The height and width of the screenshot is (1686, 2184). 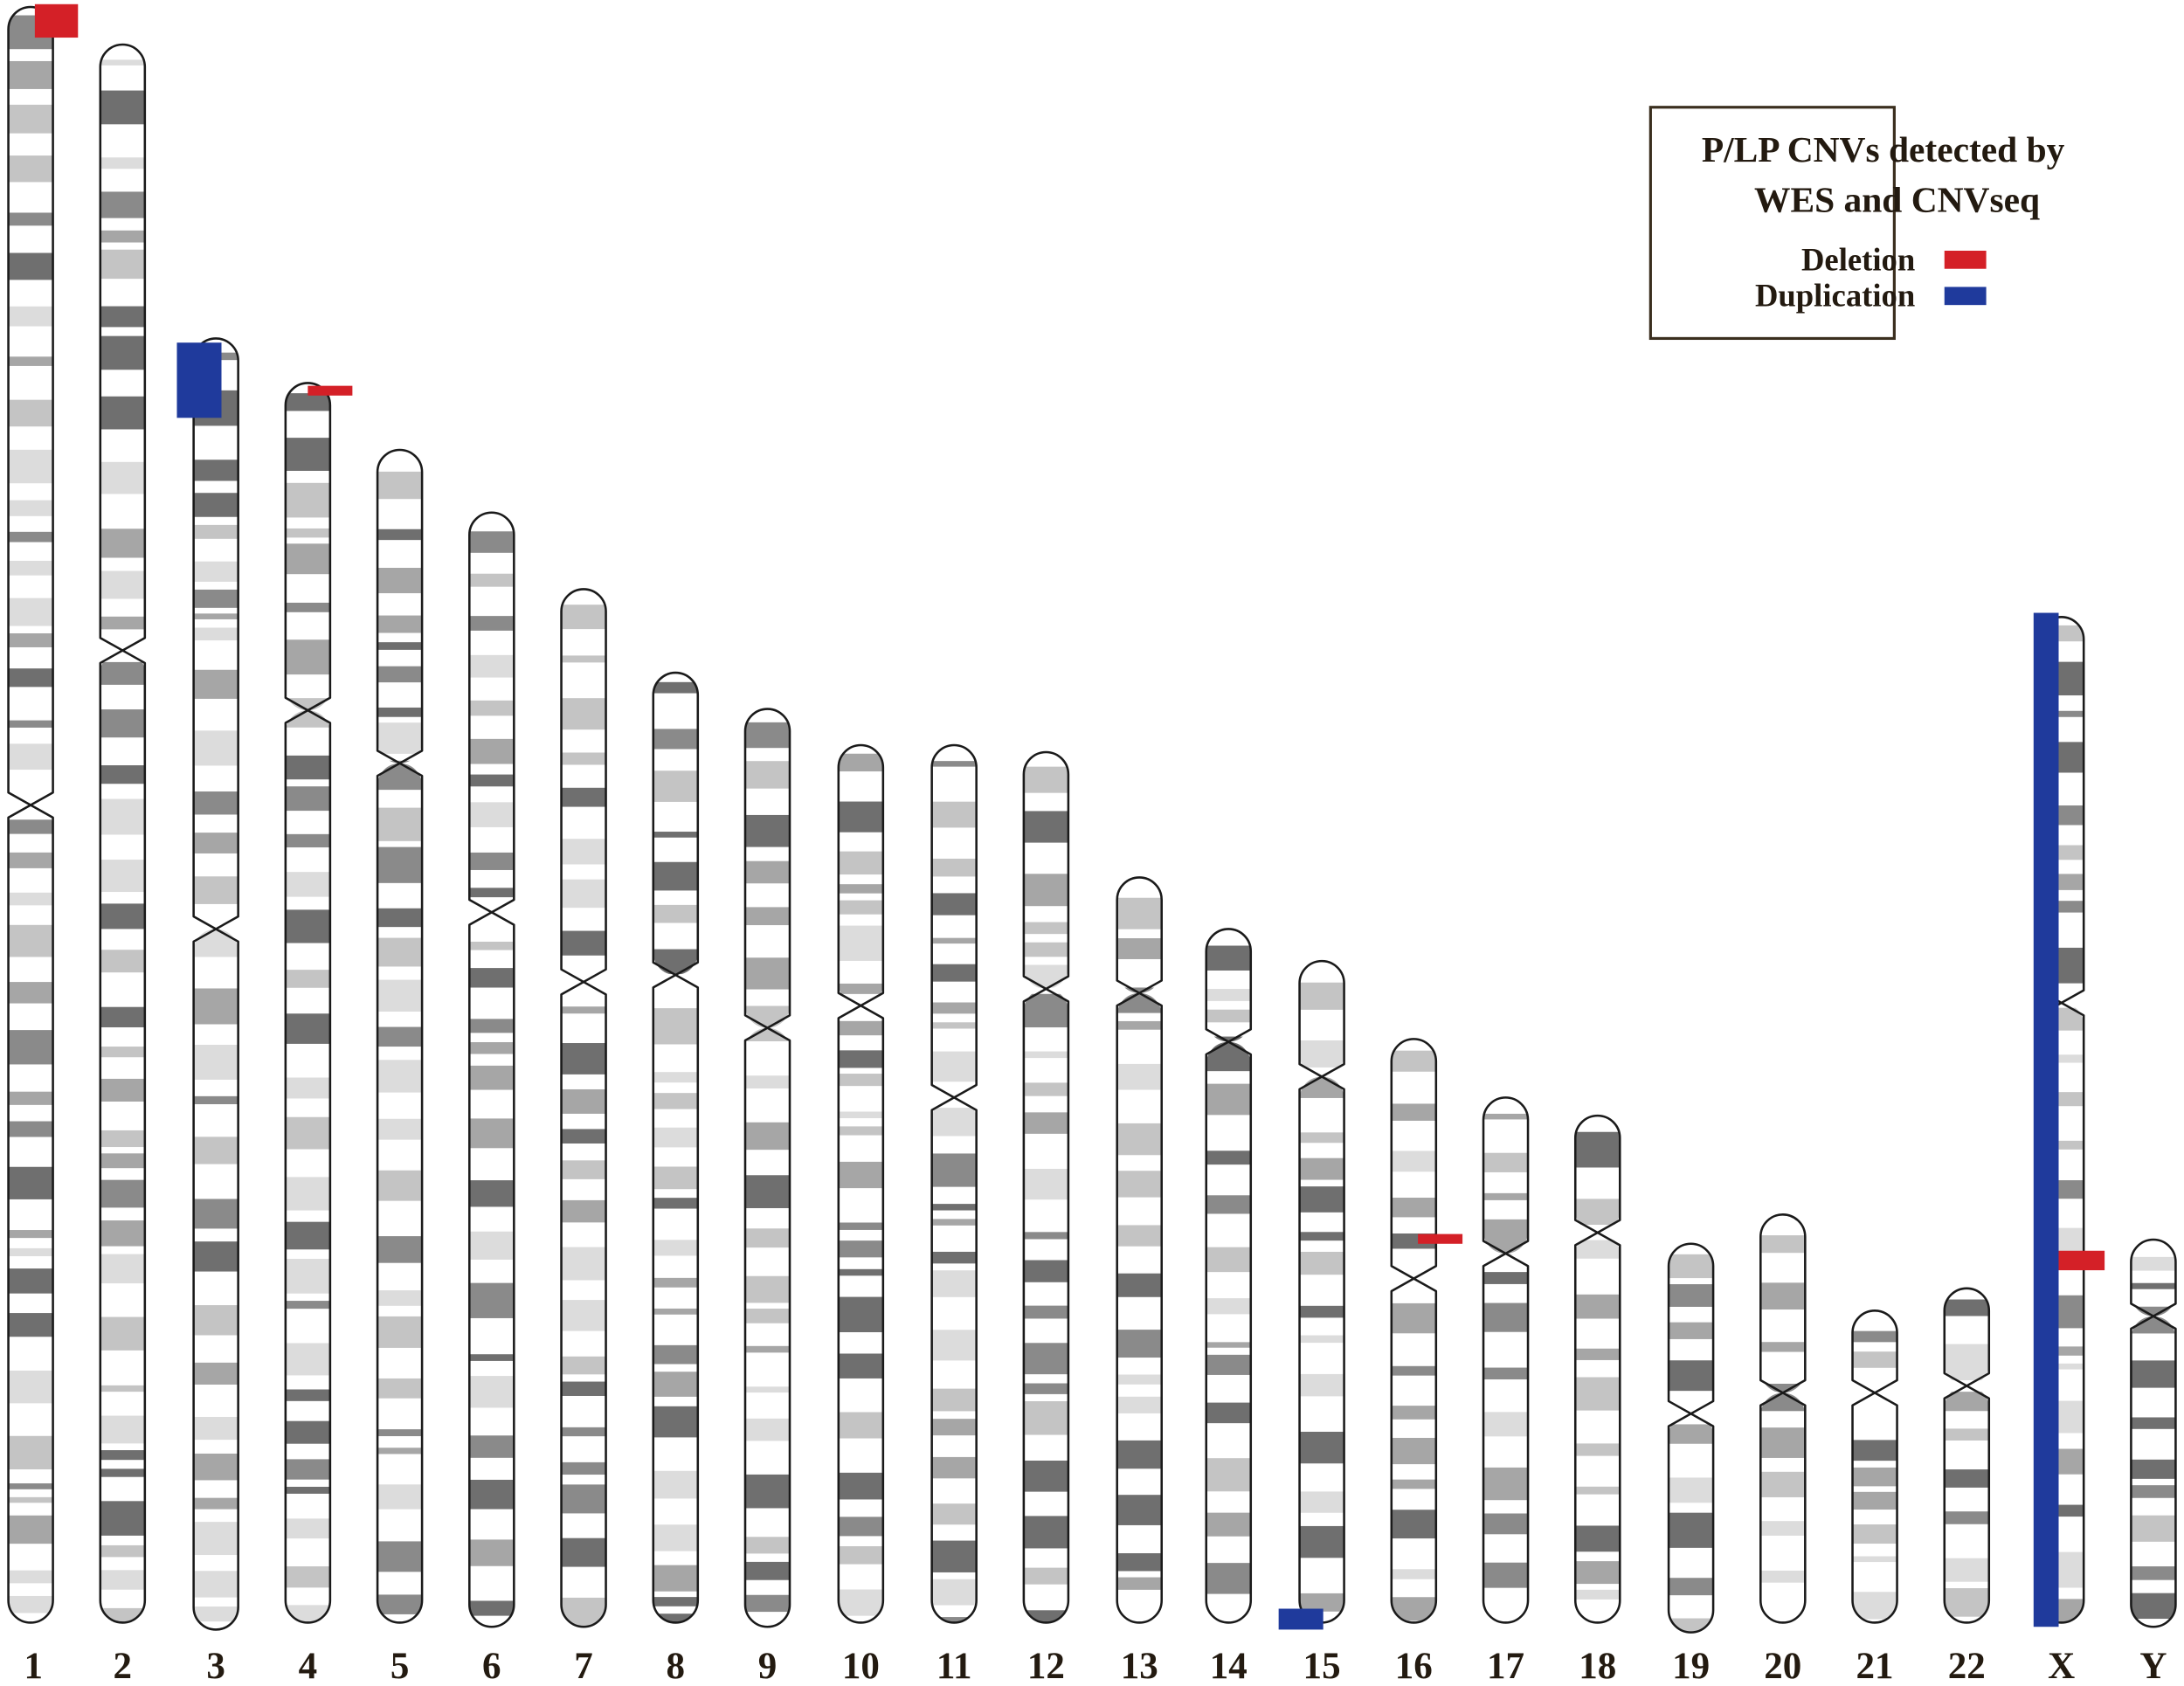 I want to click on chromosome-label: 9, so click(x=768, y=1666).